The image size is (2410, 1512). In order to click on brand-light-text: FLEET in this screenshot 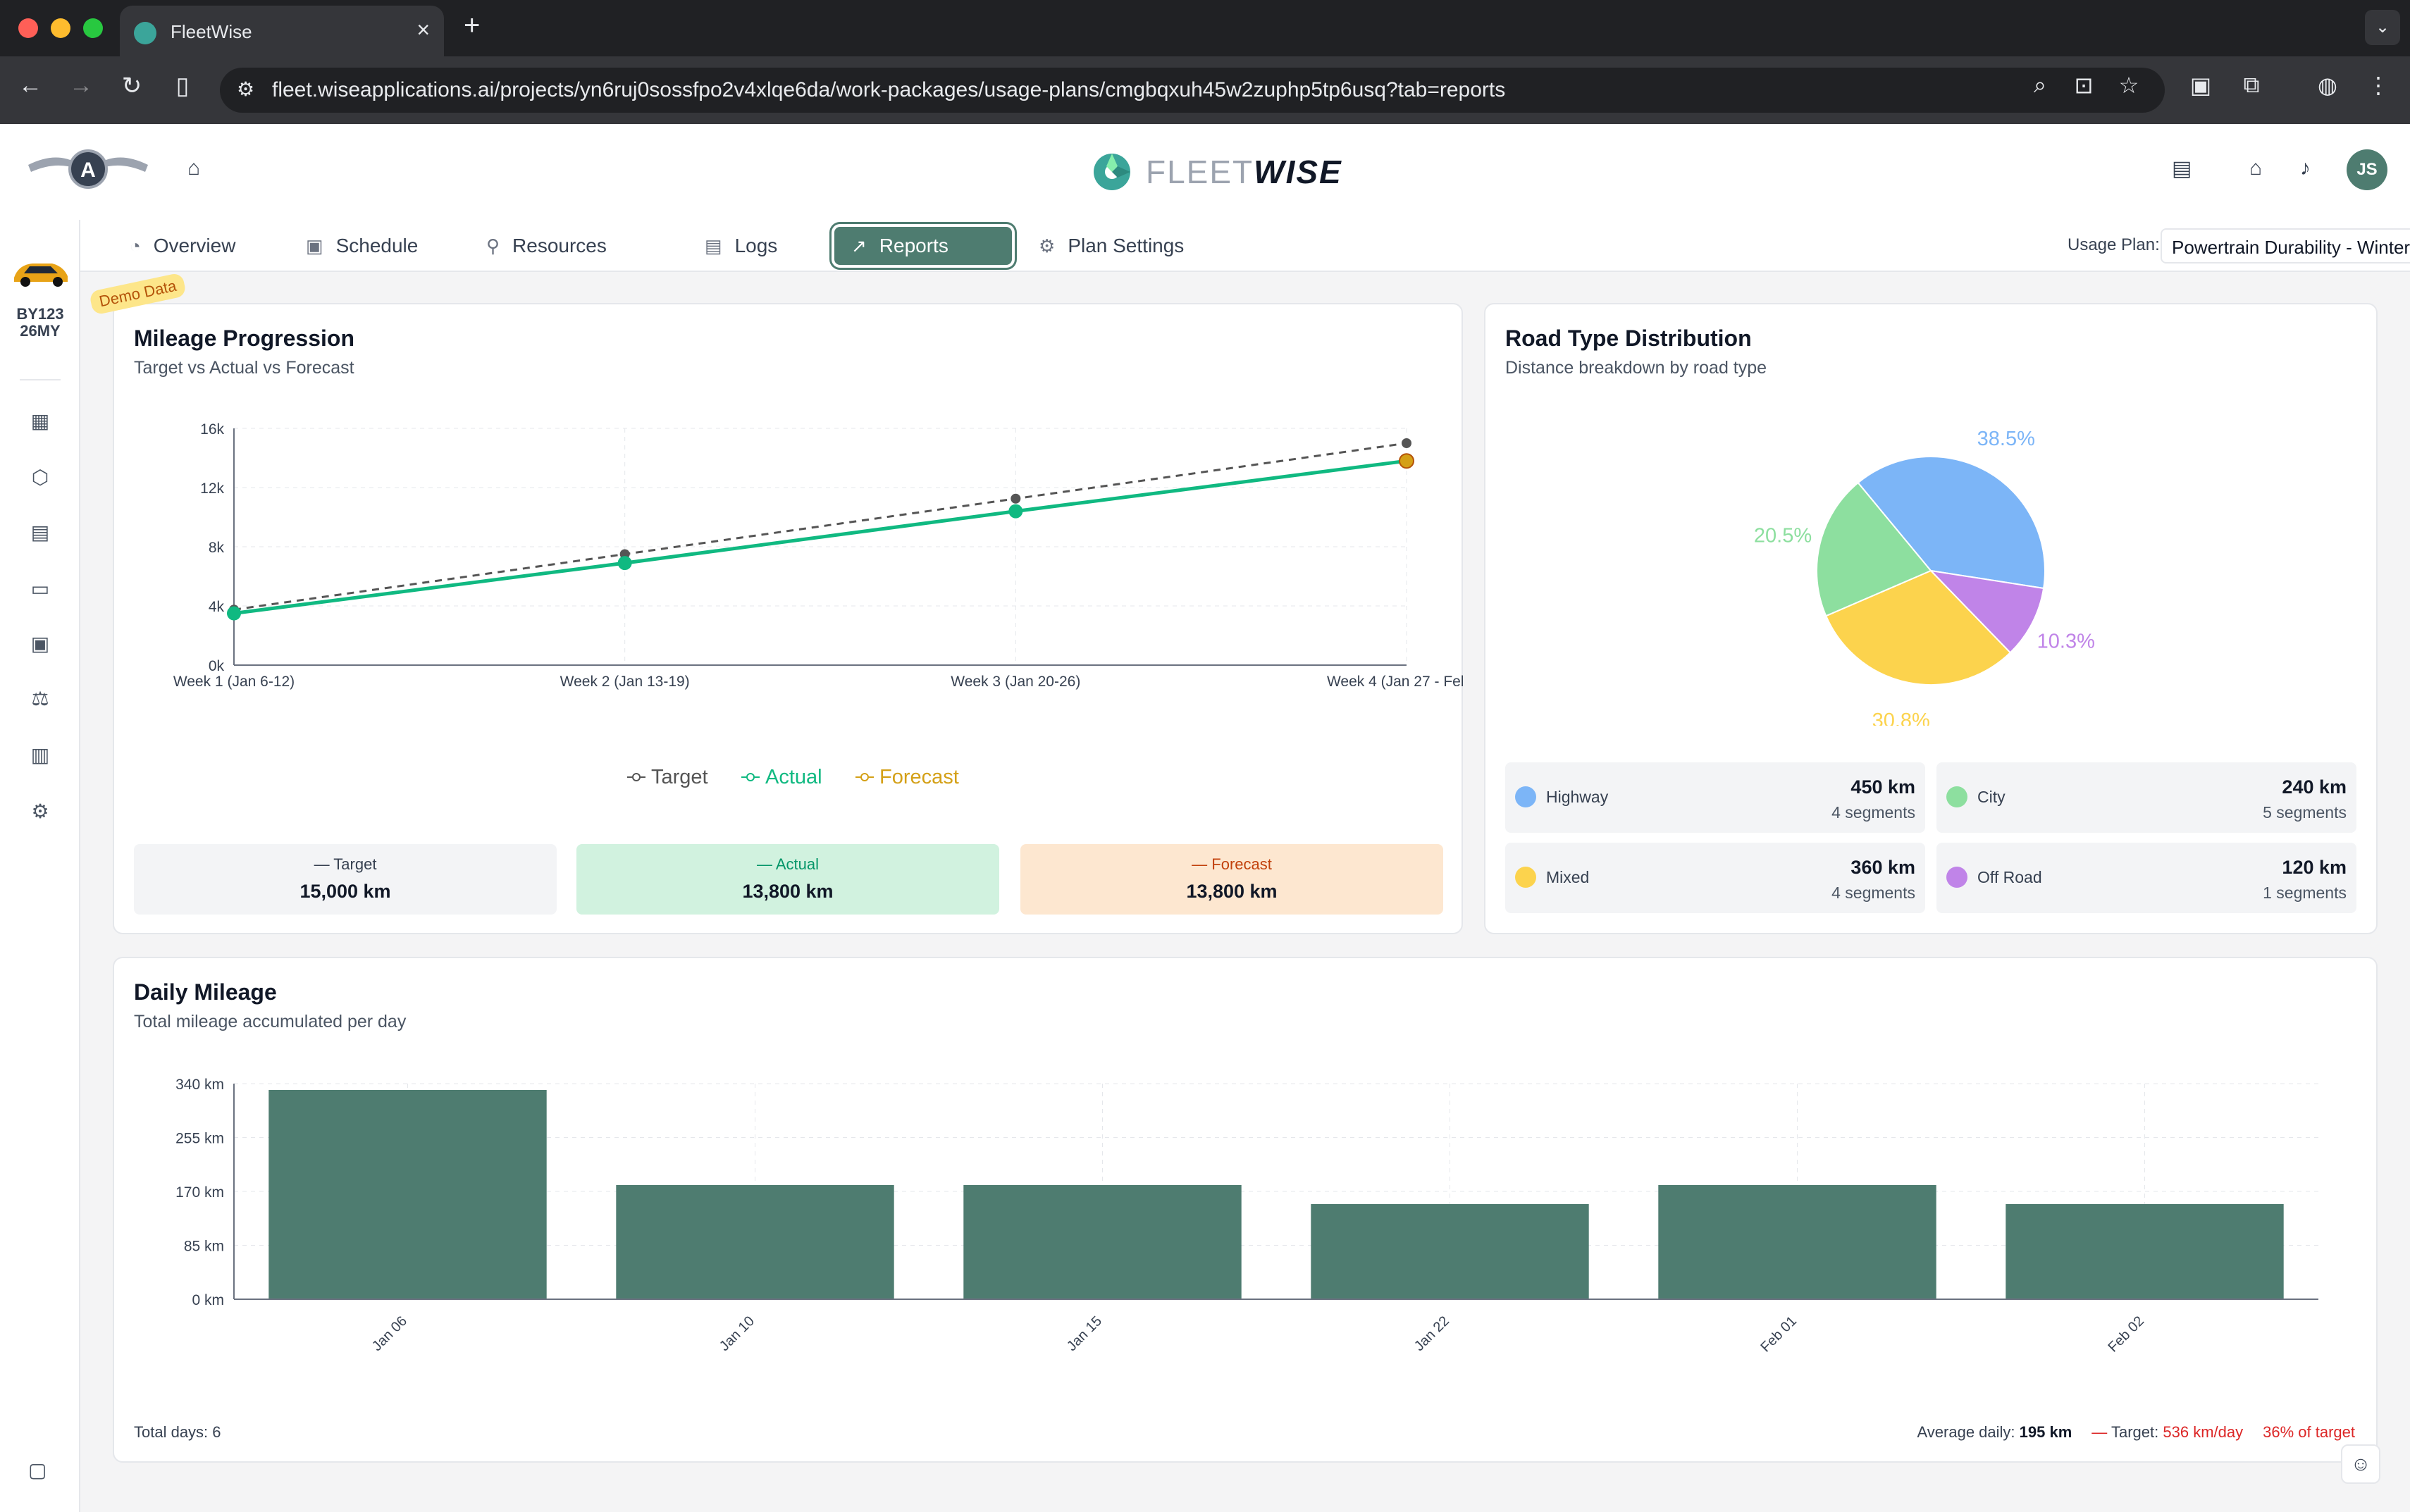, I will do `click(1200, 172)`.